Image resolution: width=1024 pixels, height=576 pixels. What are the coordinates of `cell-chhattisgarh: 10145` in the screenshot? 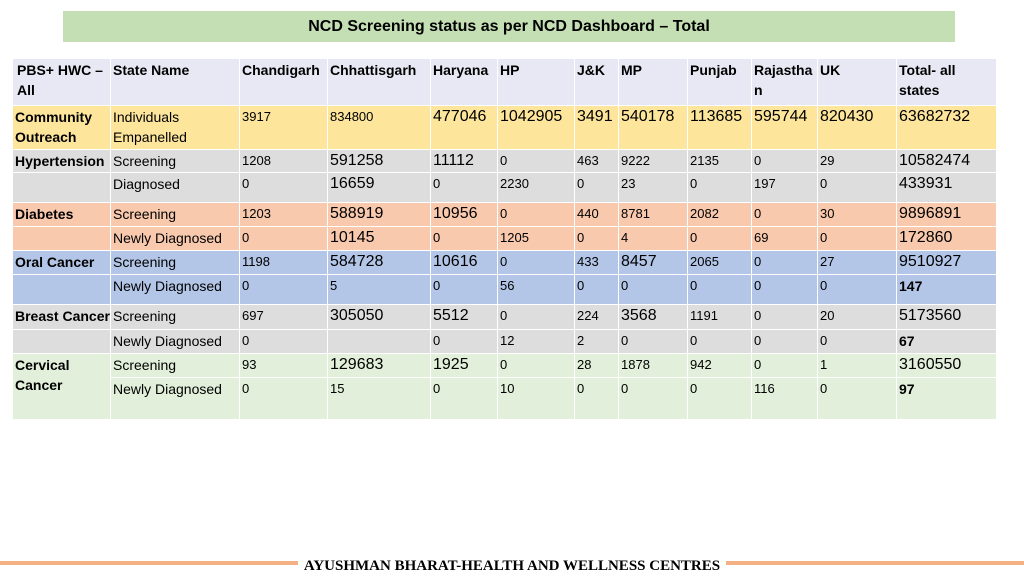 It's located at (379, 238).